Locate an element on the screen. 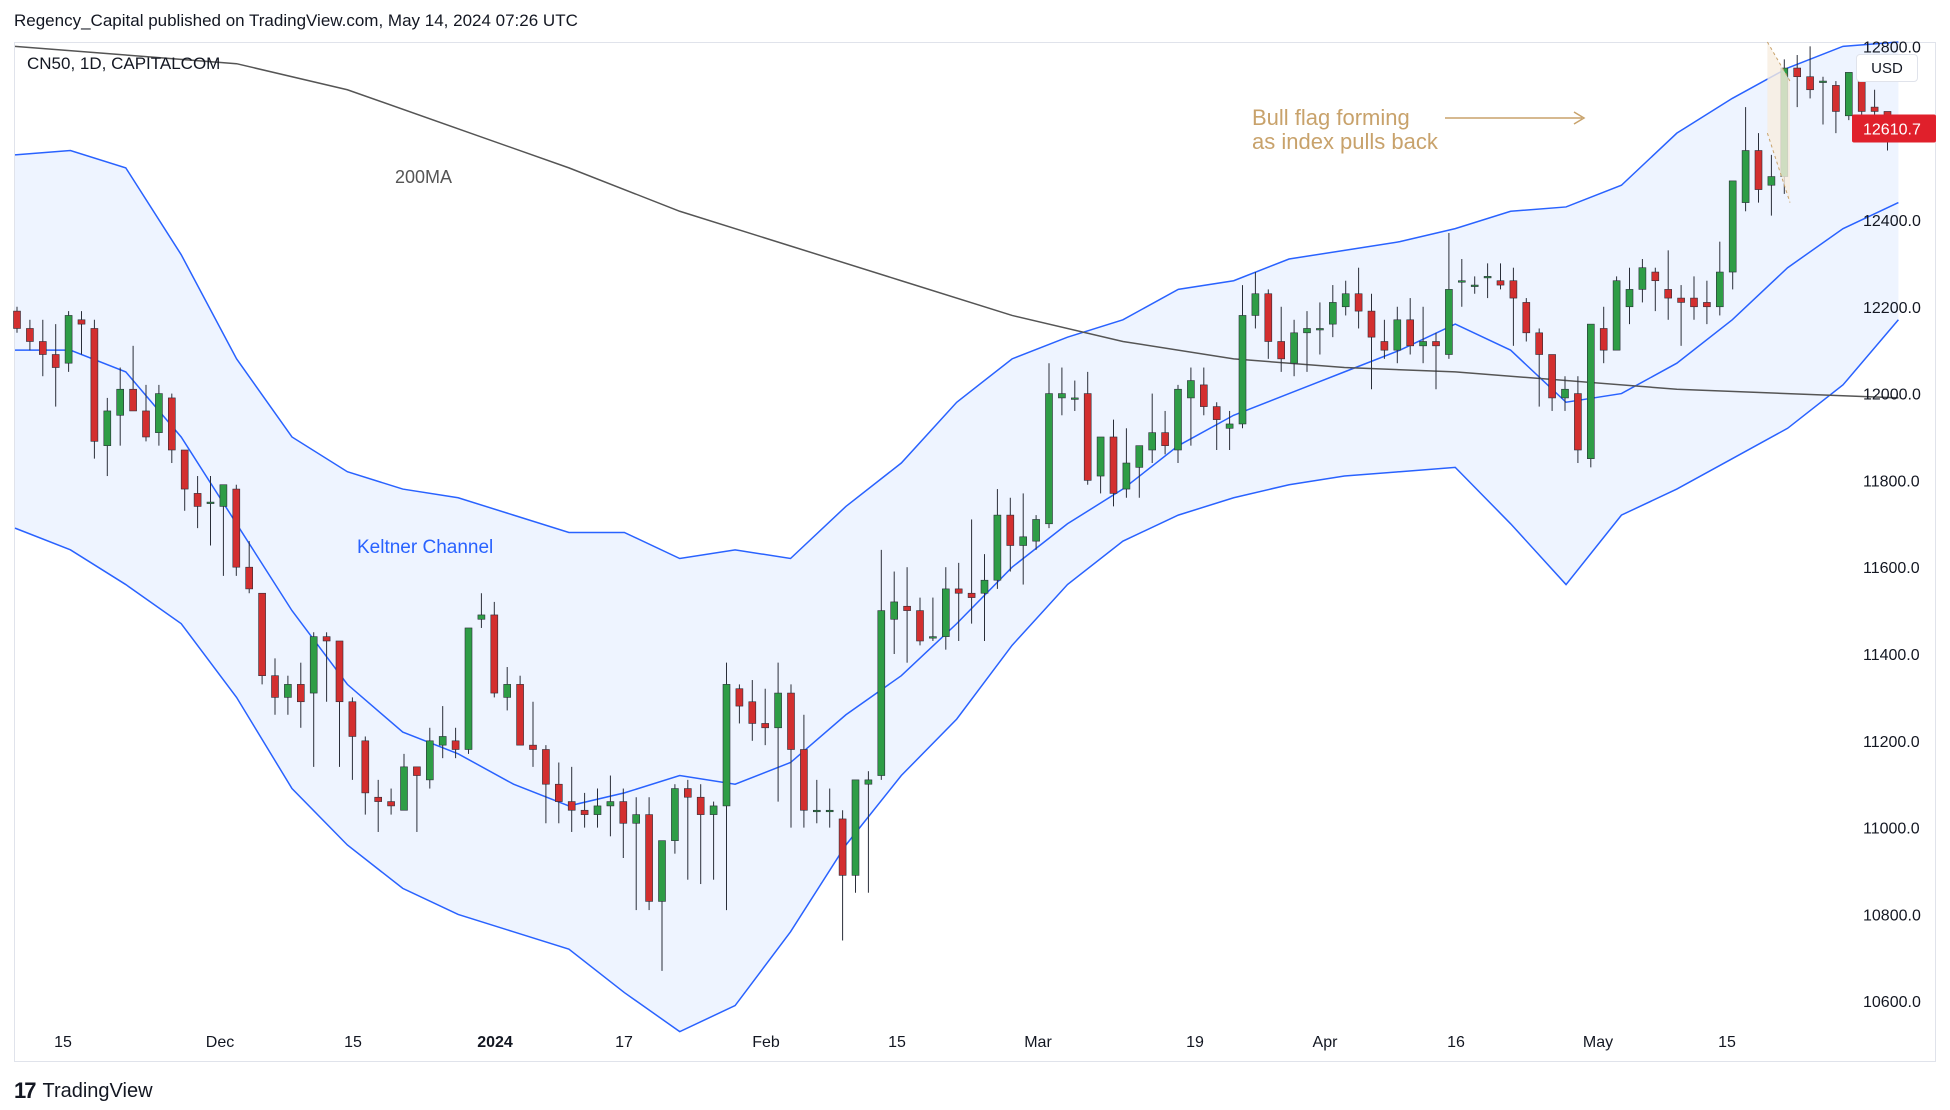  y-tick-label: 11400.0 is located at coordinates (1891, 655).